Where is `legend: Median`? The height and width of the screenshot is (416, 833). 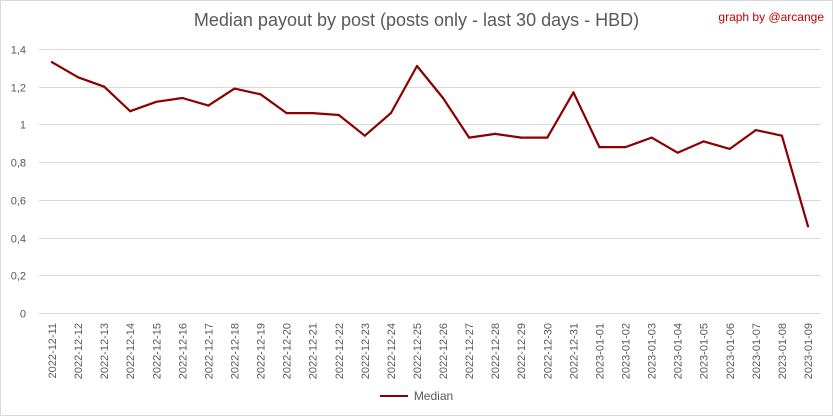 legend: Median is located at coordinates (416, 396).